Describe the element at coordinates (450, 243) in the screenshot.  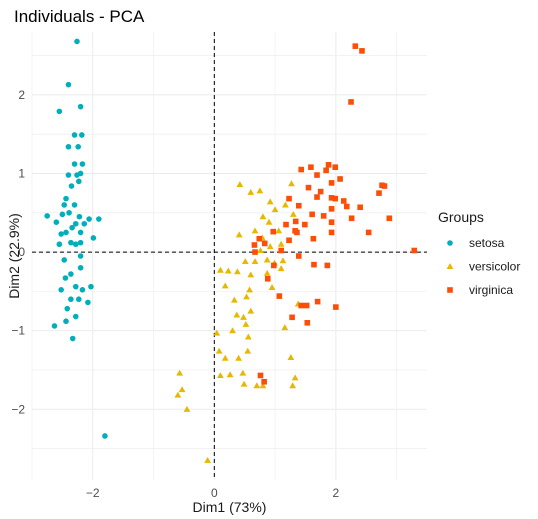
I see `legend-key-setosa` at that location.